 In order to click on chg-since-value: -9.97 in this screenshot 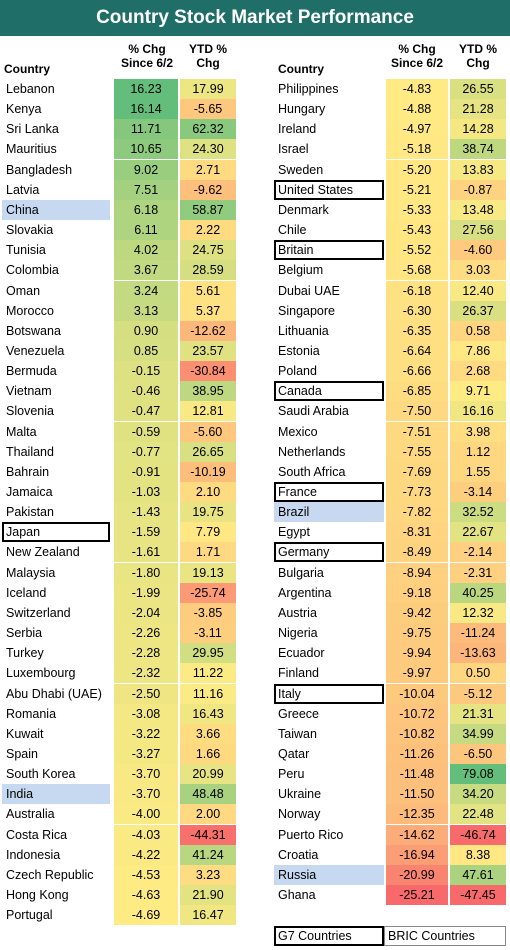, I will do `click(417, 673)`.